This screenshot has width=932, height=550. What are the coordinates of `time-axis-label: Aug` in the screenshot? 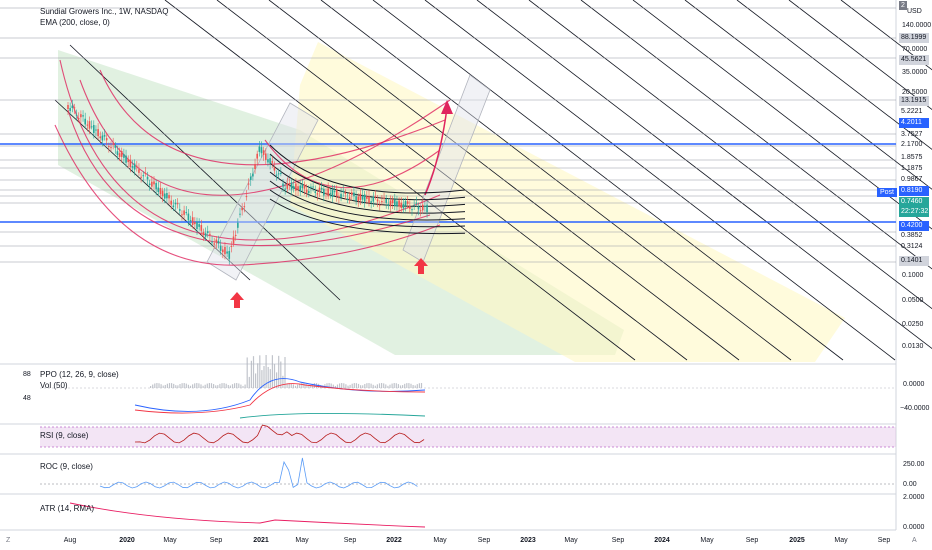 It's located at (70, 540).